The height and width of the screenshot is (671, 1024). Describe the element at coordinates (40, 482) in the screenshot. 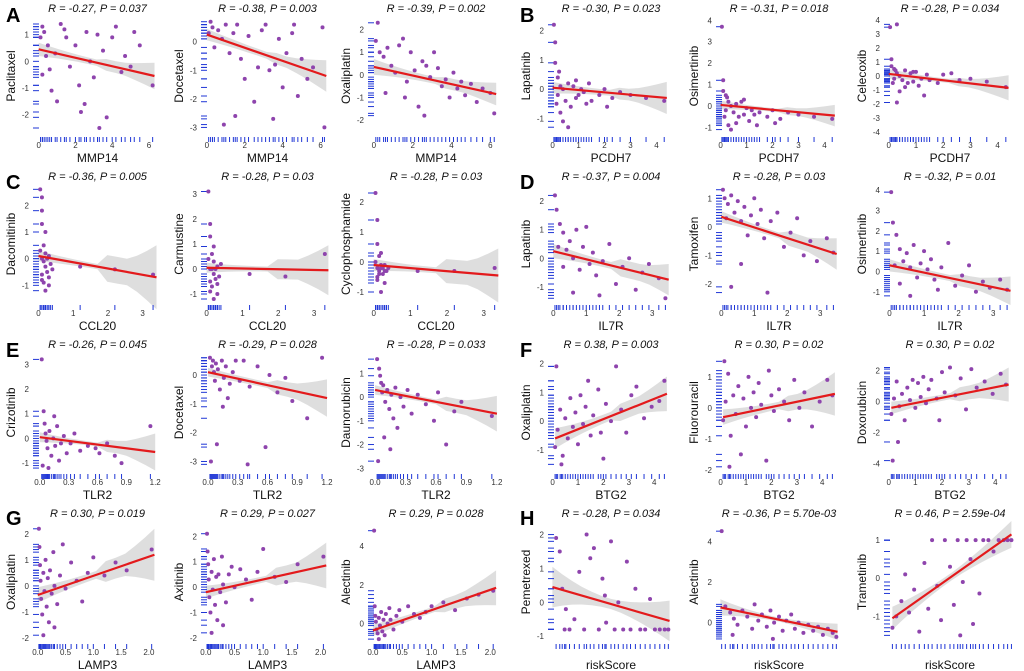

I see `x-tick-label: 0.0` at that location.